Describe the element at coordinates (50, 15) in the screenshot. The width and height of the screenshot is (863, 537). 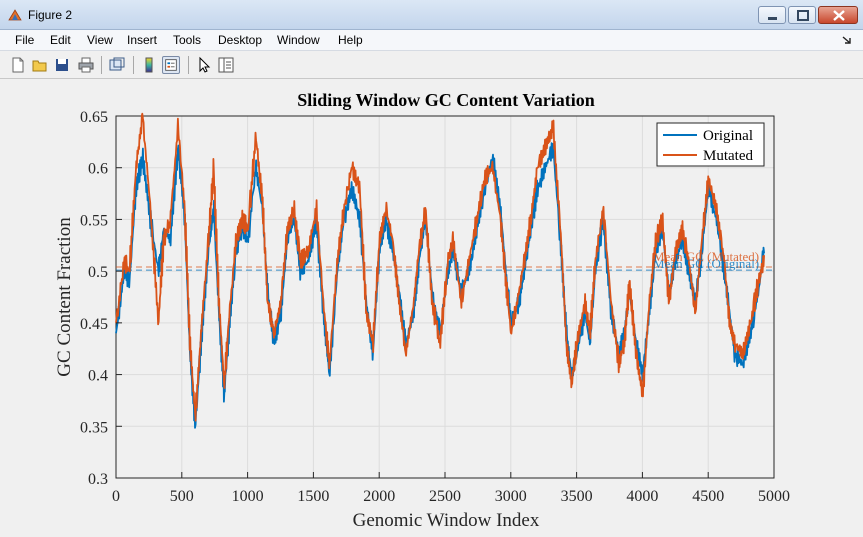
I see `window-title: Figure 2` at that location.